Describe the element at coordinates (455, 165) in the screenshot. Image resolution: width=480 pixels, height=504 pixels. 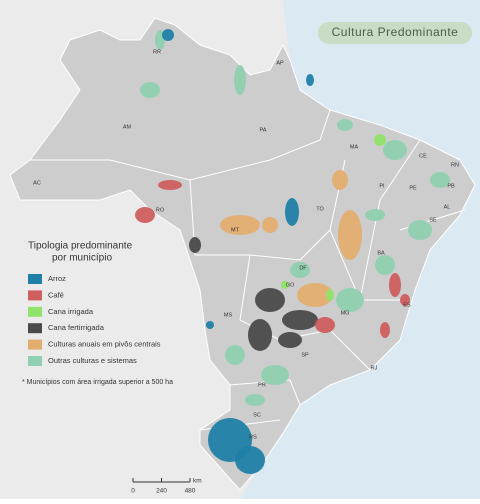
I see `state-label: RN` at that location.